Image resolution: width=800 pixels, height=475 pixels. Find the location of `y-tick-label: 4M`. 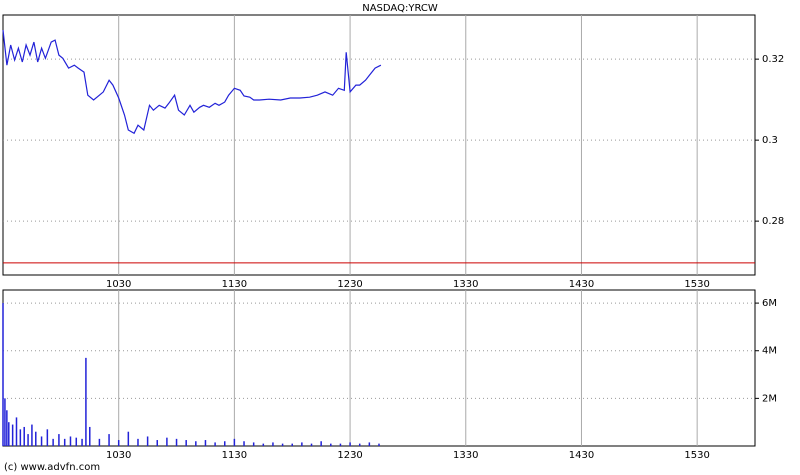

y-tick-label: 4M is located at coordinates (769, 351).